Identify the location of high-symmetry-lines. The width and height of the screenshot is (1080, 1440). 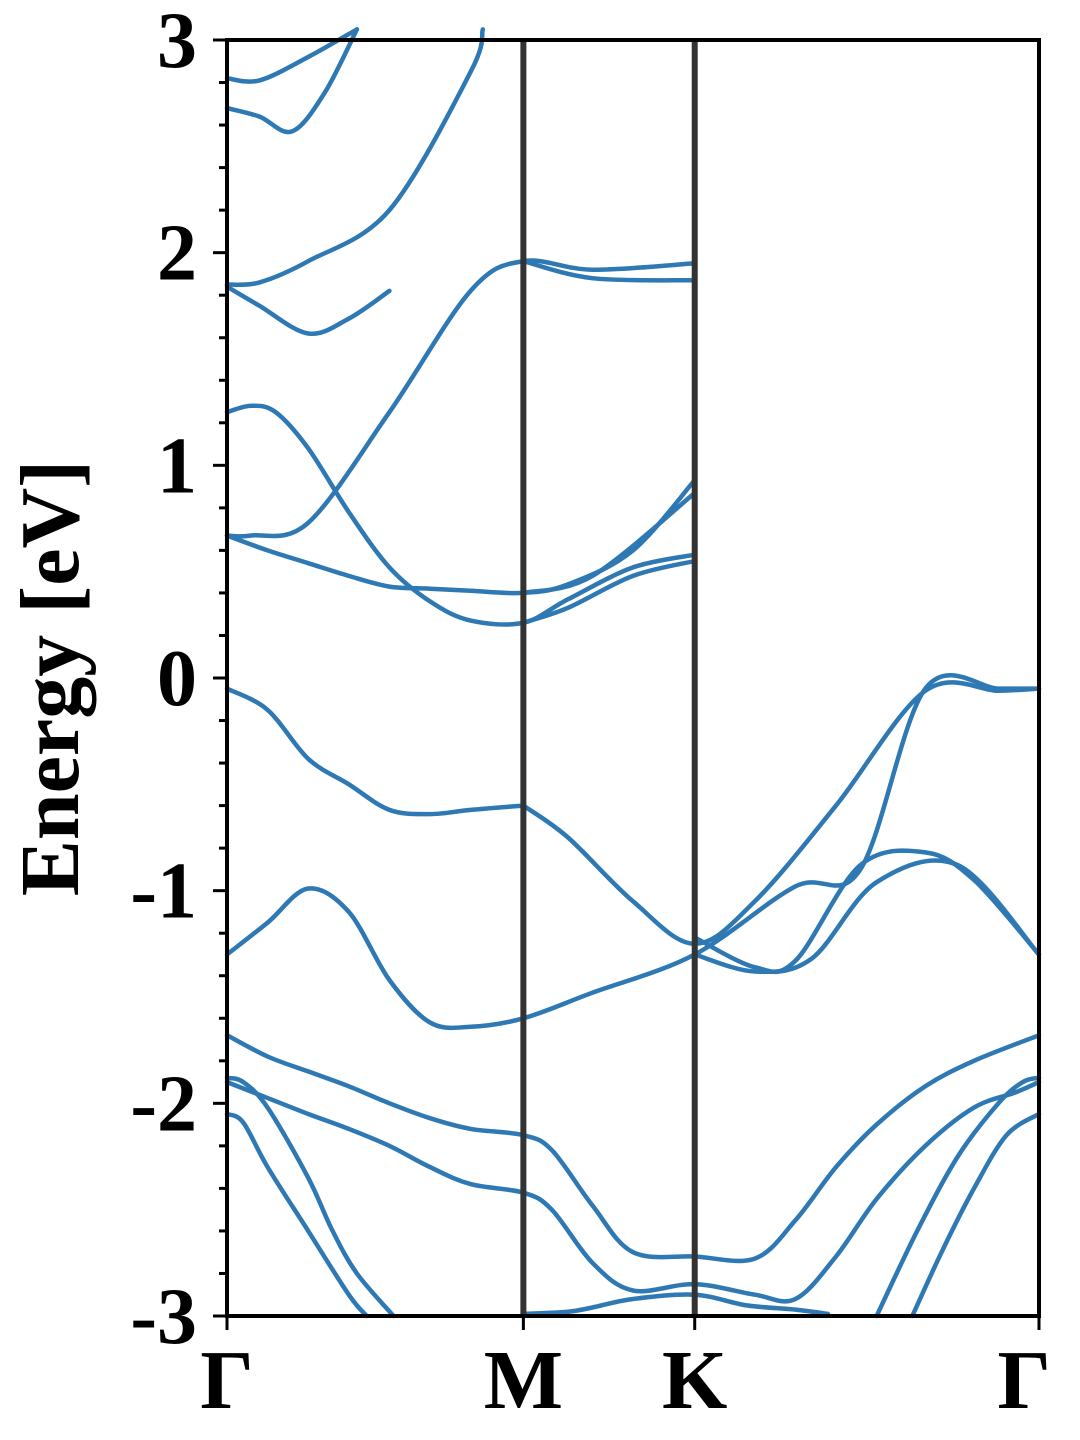
(609, 678).